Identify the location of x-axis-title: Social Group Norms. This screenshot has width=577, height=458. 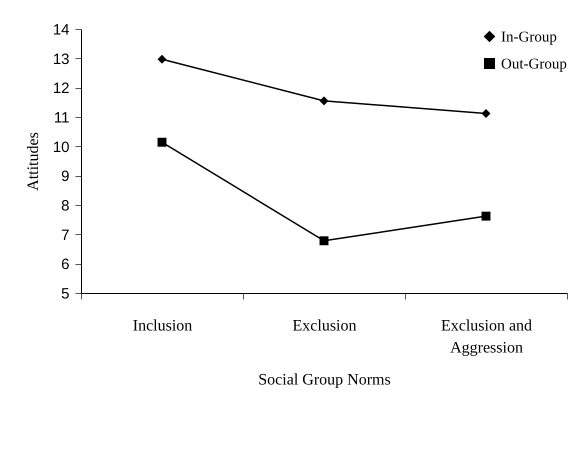
(324, 380).